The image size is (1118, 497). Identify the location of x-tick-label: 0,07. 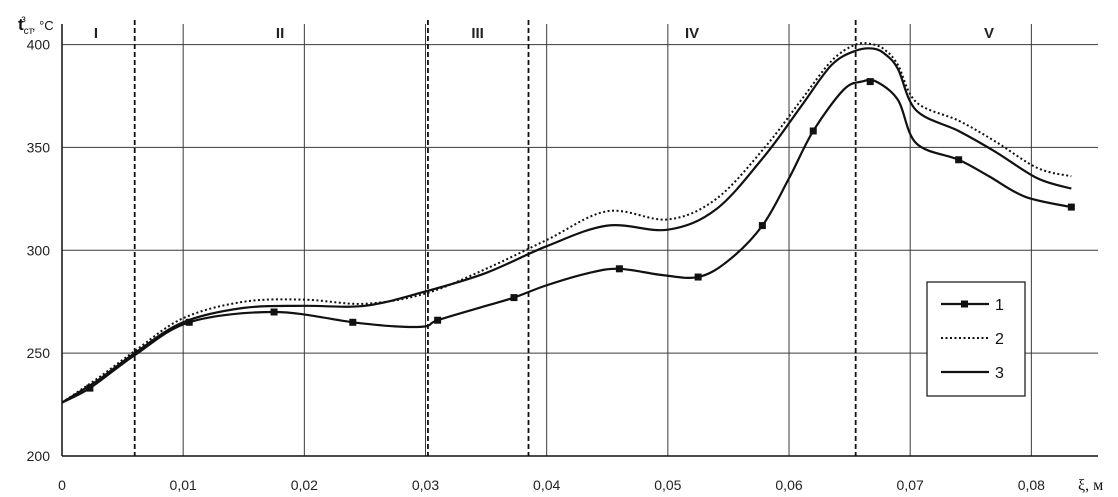
(910, 485).